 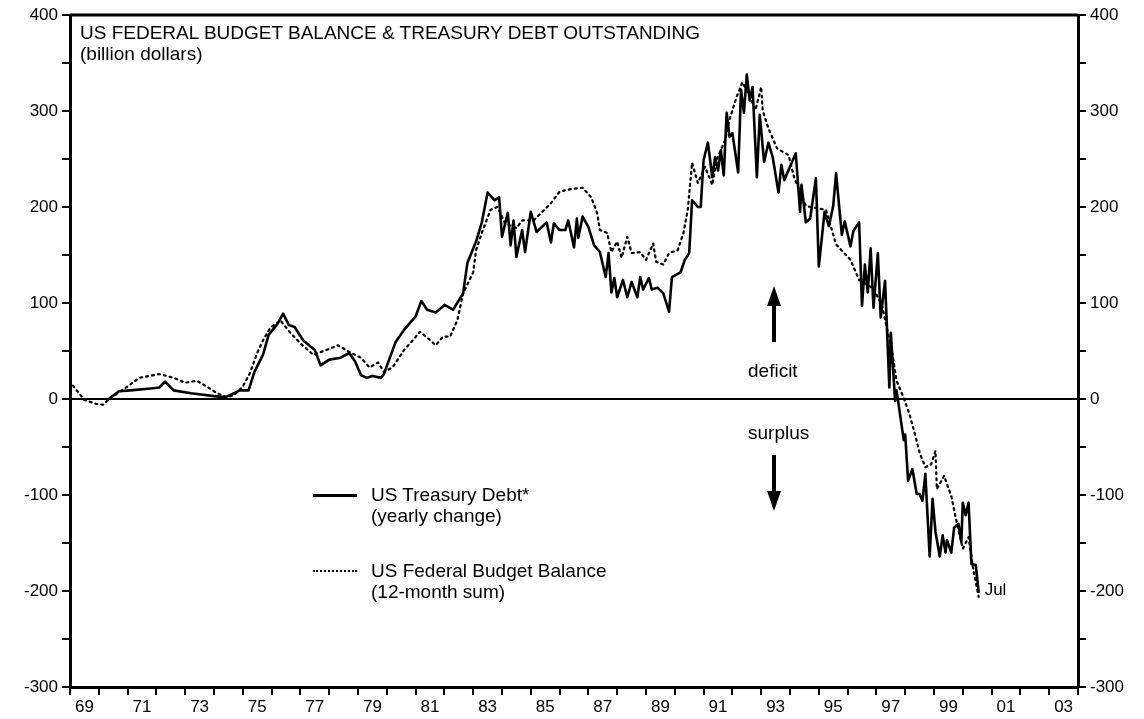 What do you see at coordinates (545, 706) in the screenshot?
I see `x-tick-label: 85` at bounding box center [545, 706].